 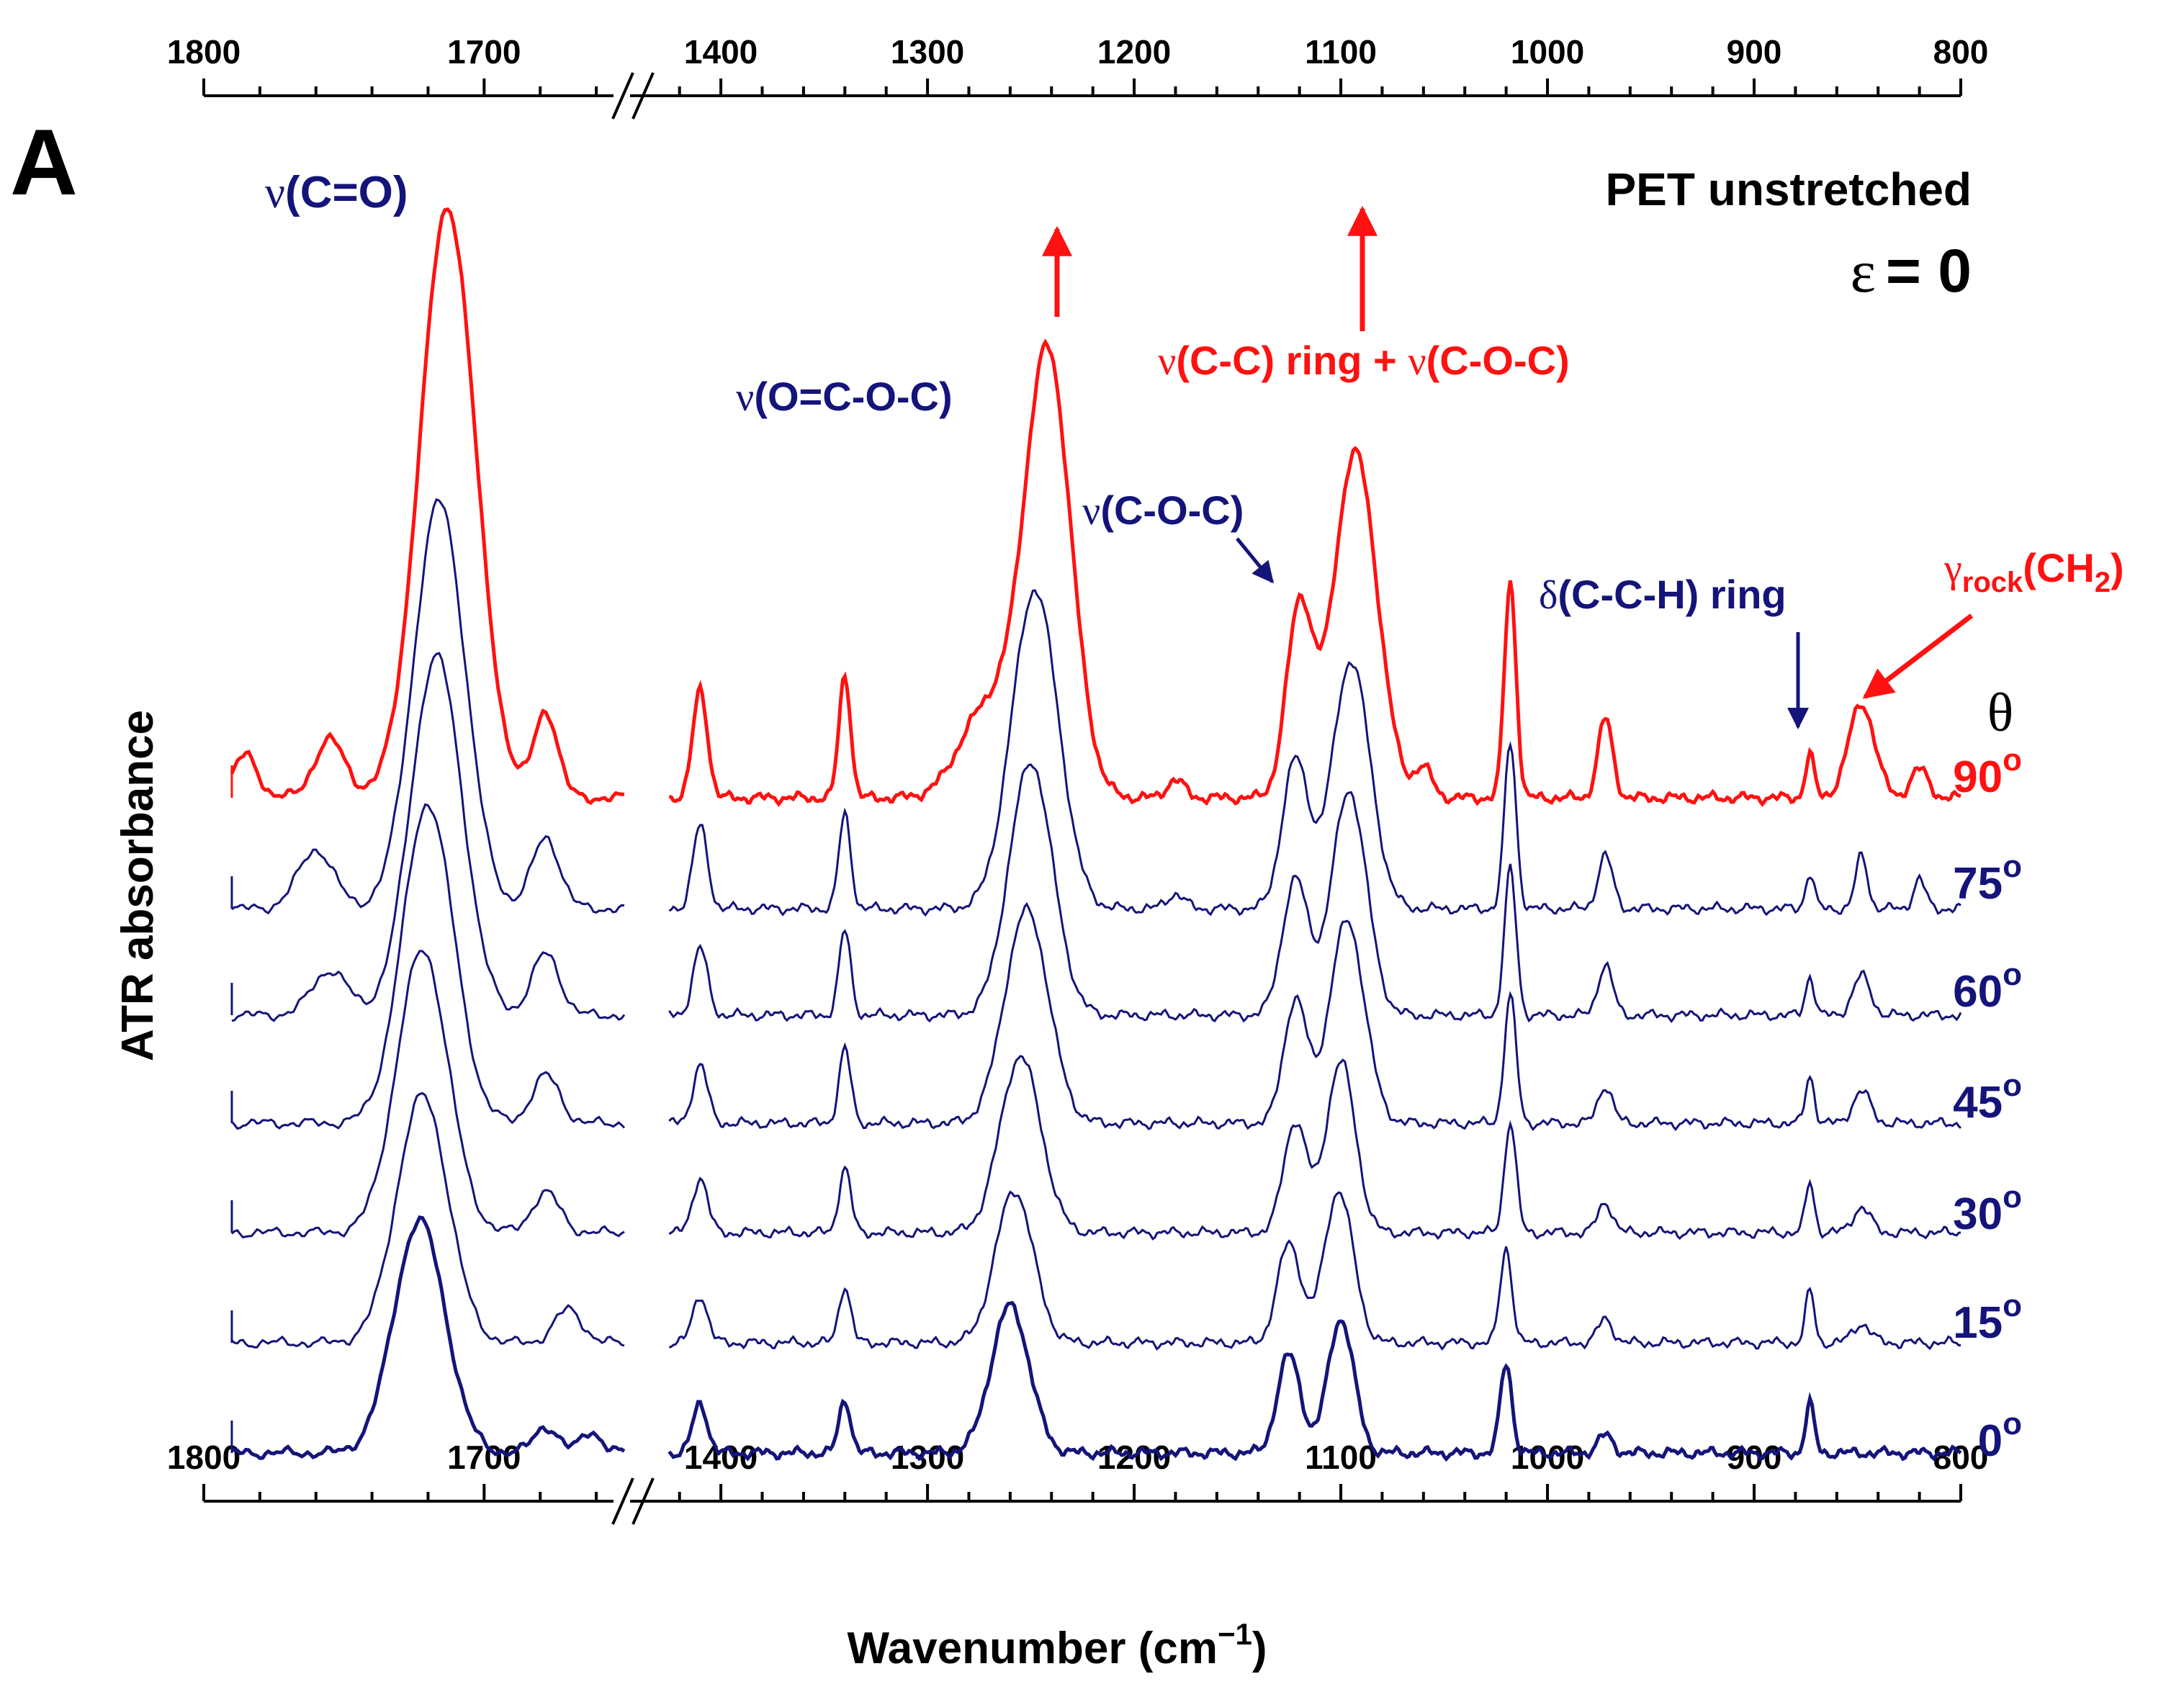 I want to click on annotation-coc-text: (C-O-C), so click(x=1172, y=510).